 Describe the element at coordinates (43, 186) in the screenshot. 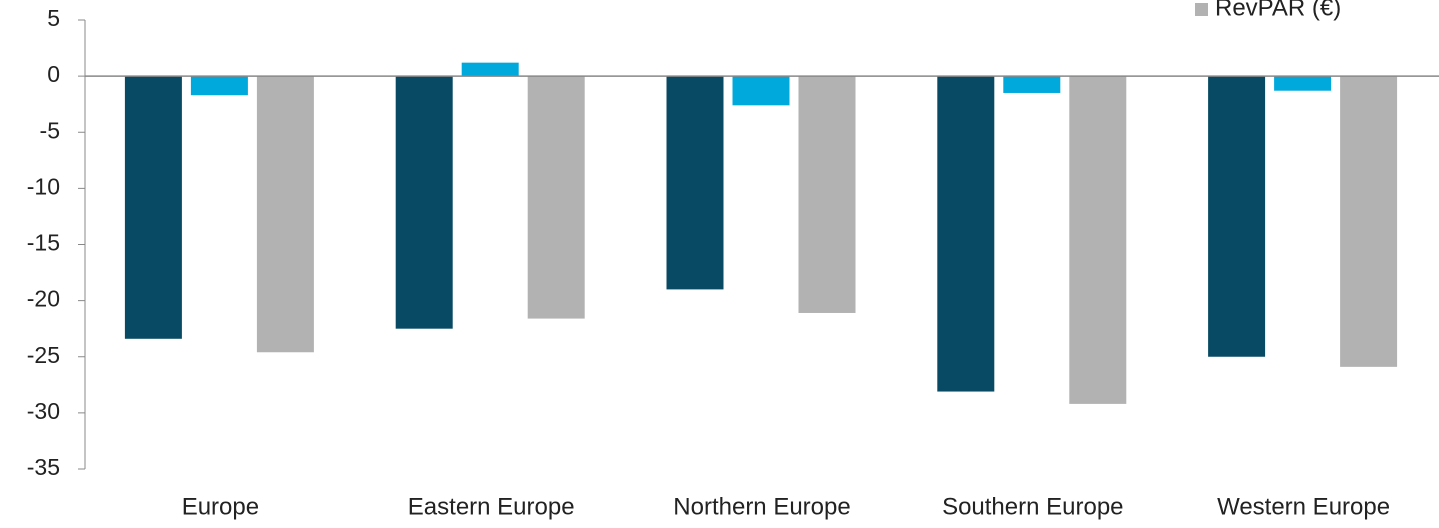

I see `y-tick-label: -10` at that location.